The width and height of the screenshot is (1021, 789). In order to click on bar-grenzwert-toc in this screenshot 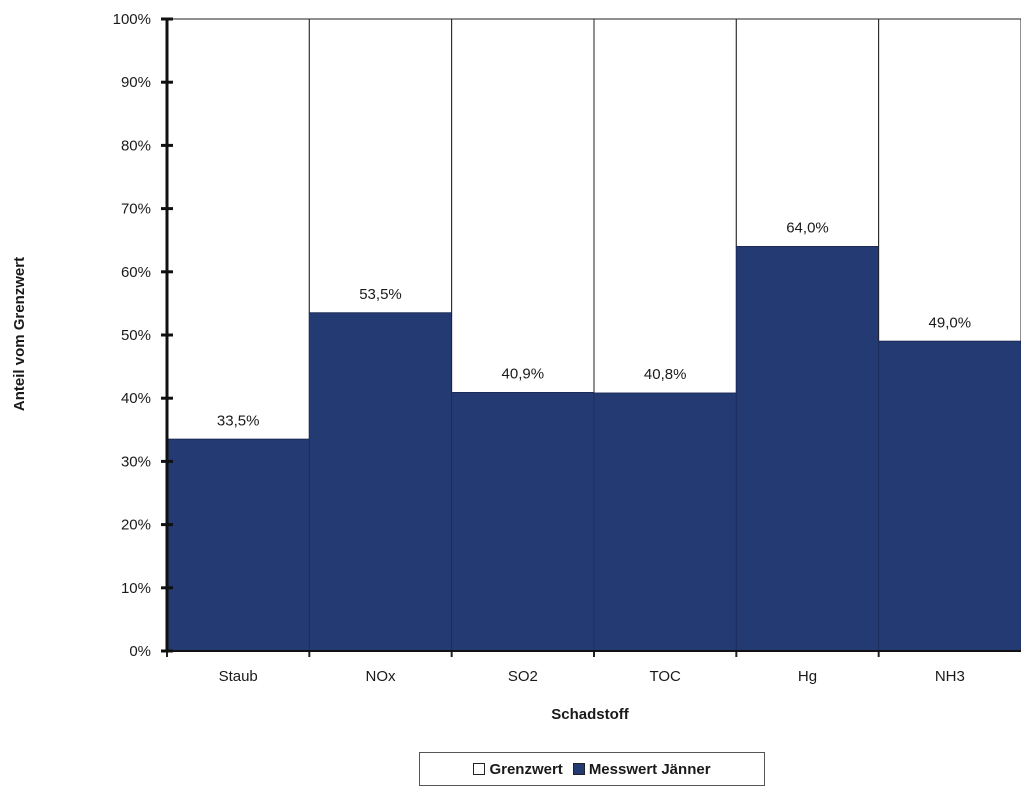, I will do `click(665, 206)`.